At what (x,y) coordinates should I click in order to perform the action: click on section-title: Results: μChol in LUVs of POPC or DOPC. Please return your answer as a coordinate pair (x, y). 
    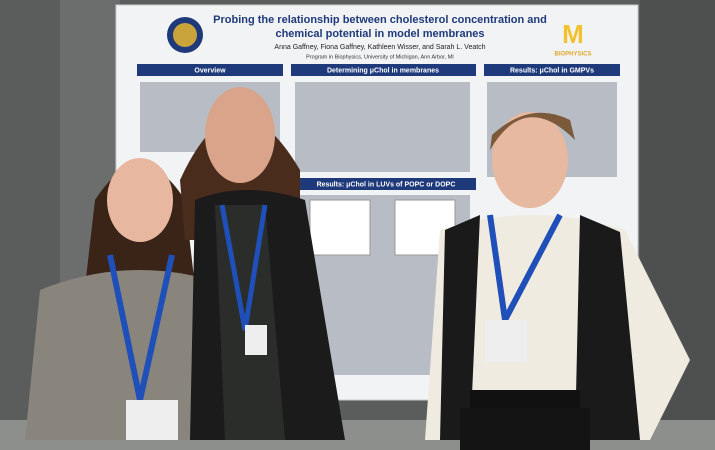
    Looking at the image, I should click on (386, 184).